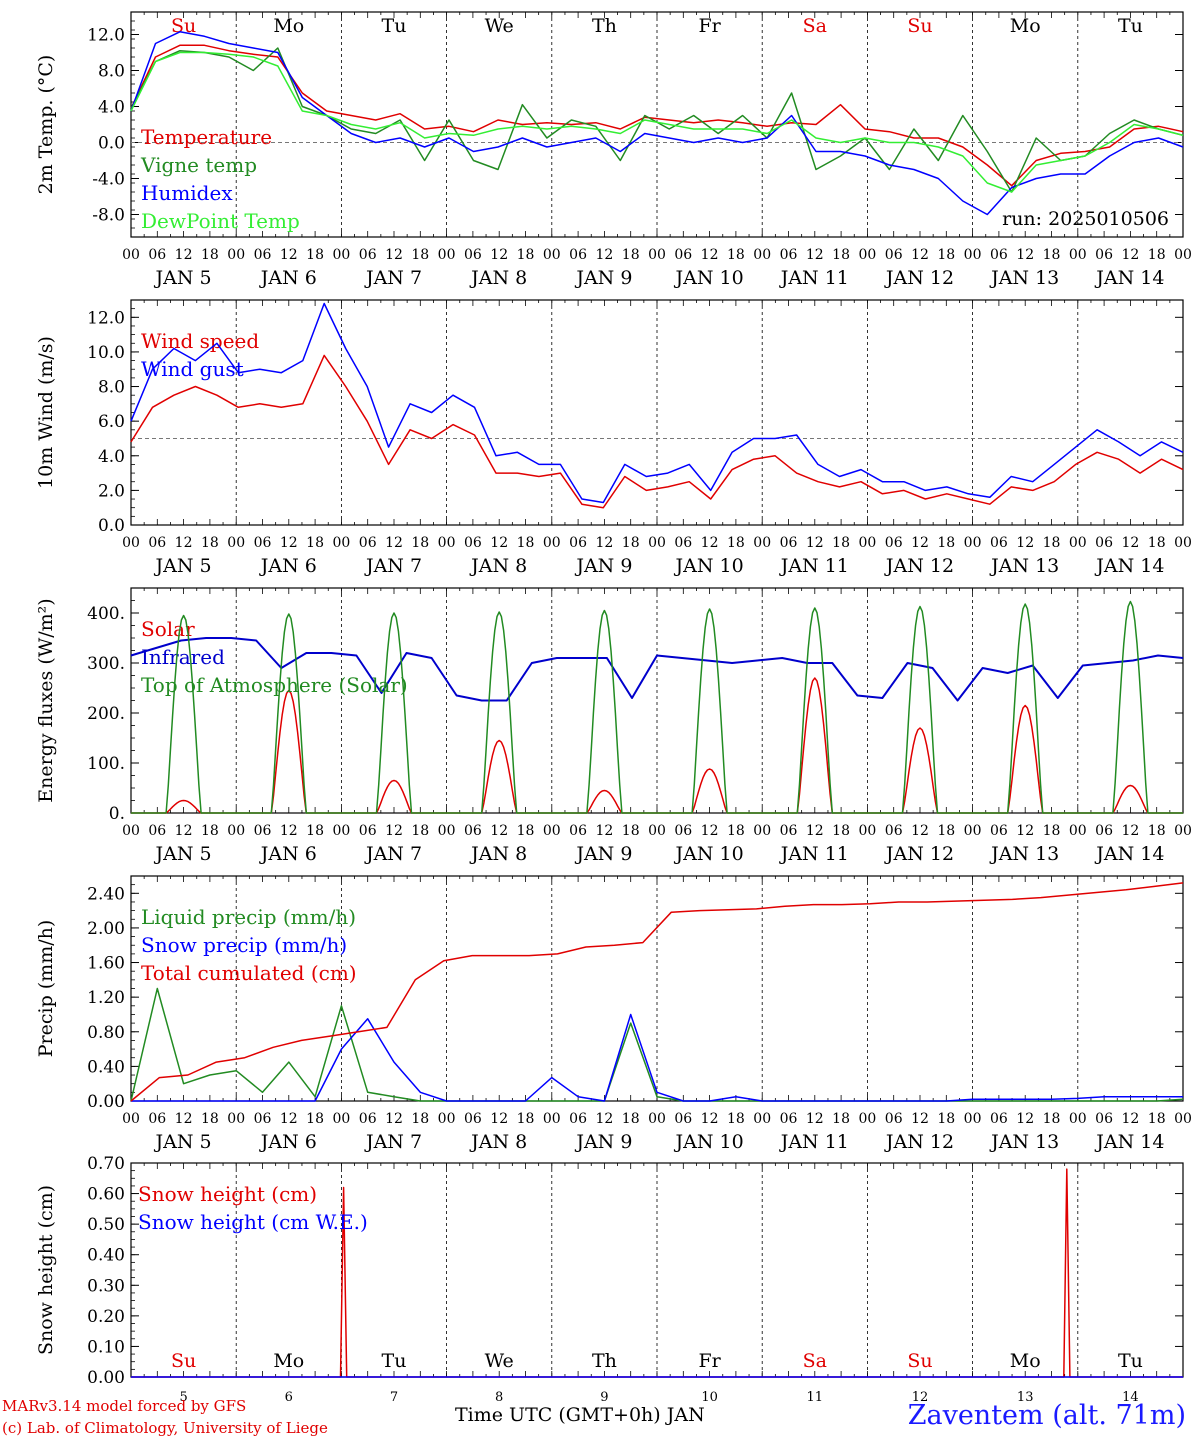  I want to click on y-tick-label: 100., so click(106, 764).